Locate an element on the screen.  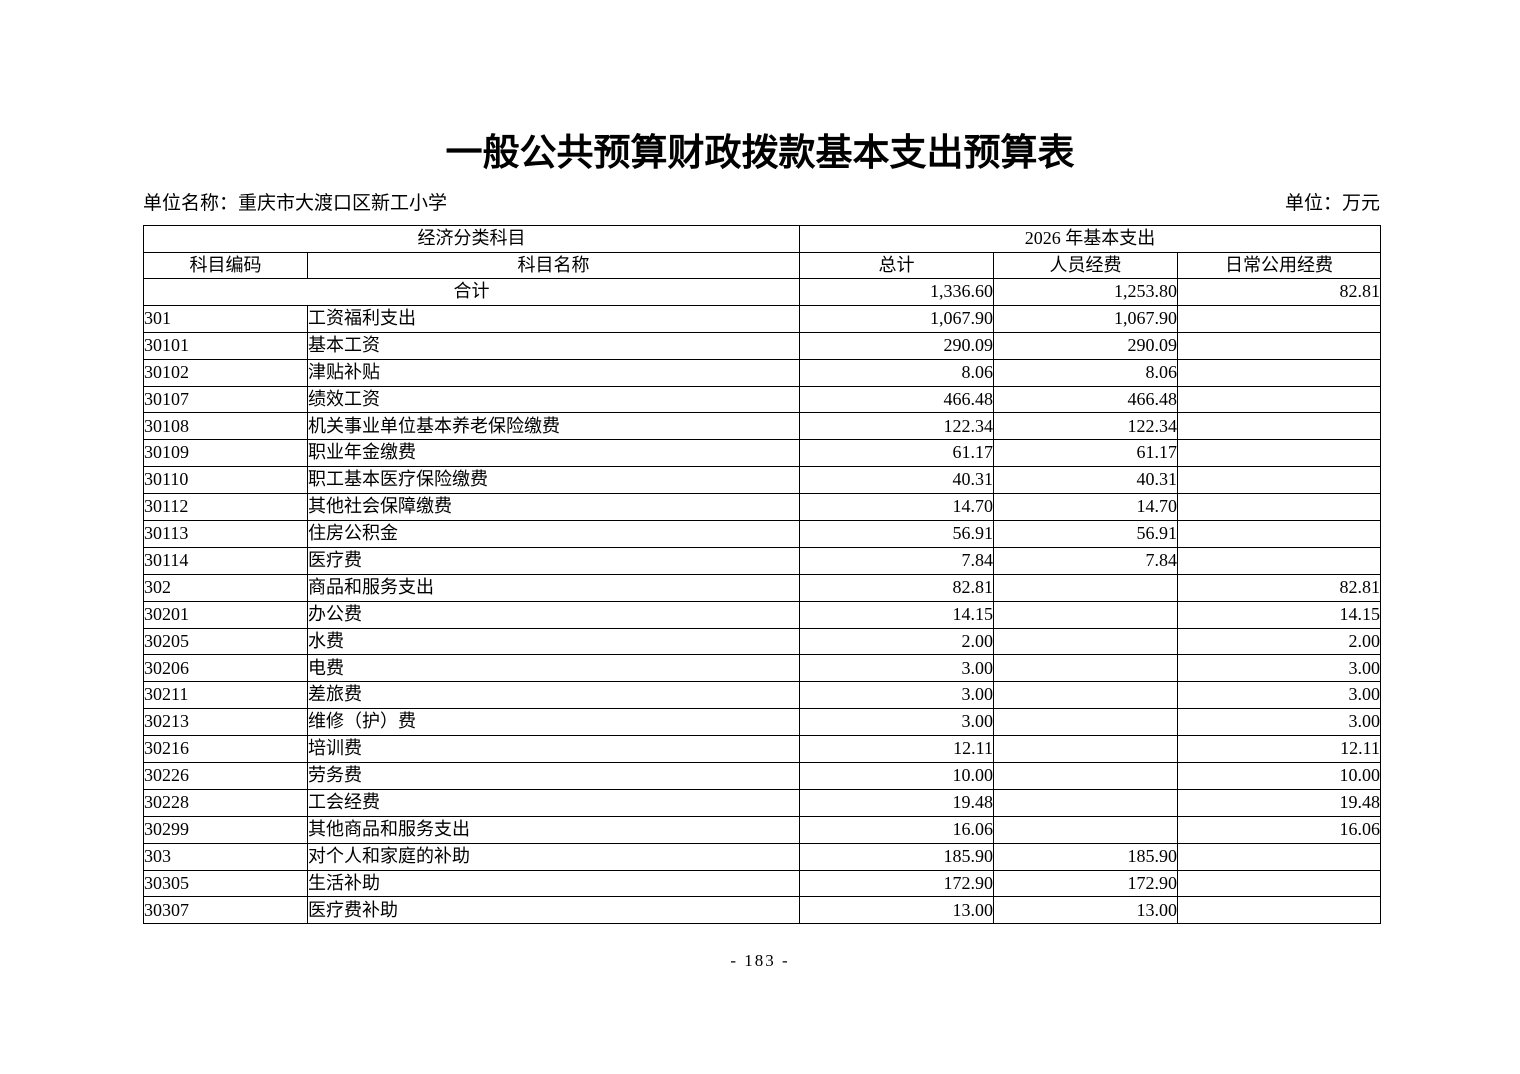
daily-public-funds-cell: 82.81 is located at coordinates (1279, 587).